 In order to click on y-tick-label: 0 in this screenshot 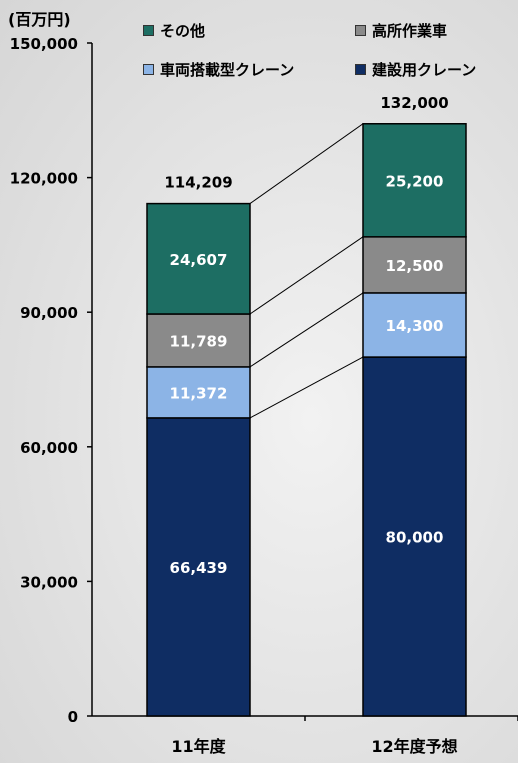, I will do `click(73, 717)`.